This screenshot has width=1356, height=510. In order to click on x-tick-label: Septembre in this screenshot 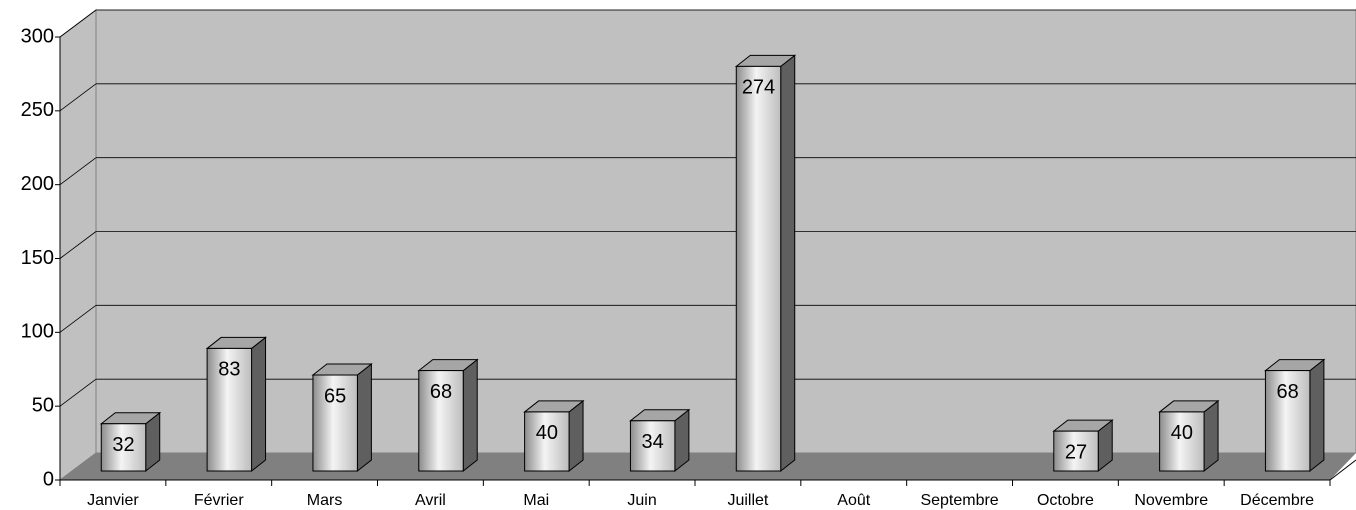, I will do `click(959, 500)`.